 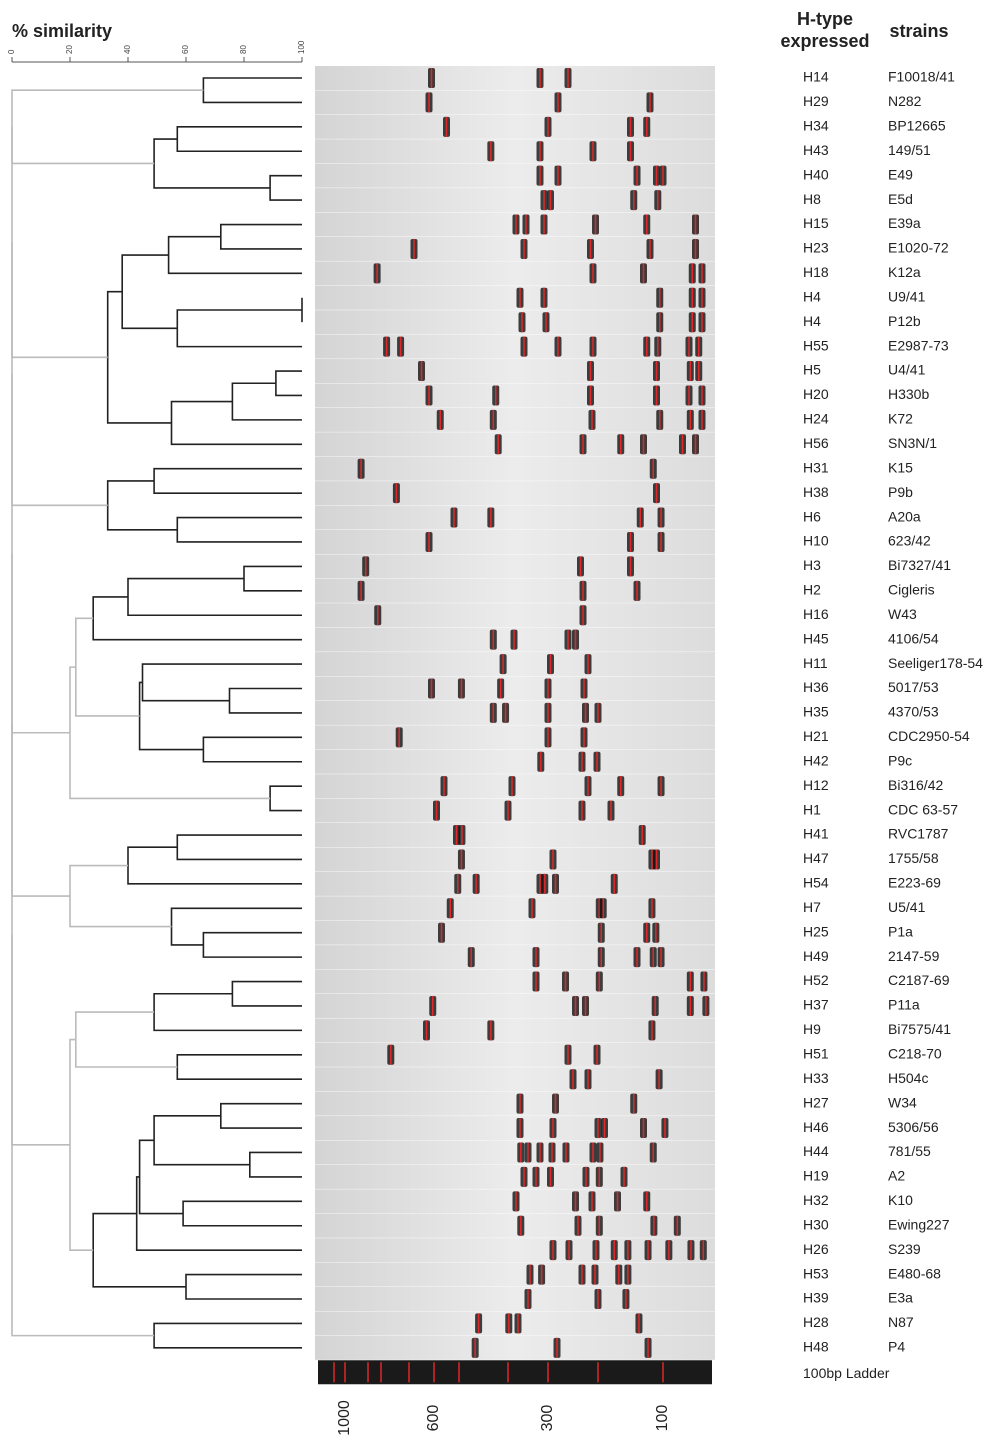 What do you see at coordinates (816, 272) in the screenshot?
I see `htype-label: H18` at bounding box center [816, 272].